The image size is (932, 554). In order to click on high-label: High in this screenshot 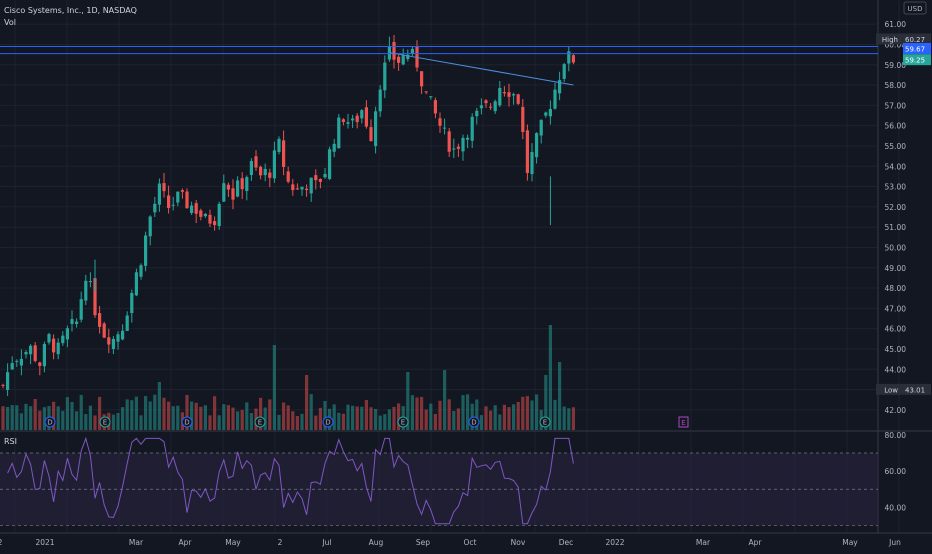, I will do `click(890, 40)`.